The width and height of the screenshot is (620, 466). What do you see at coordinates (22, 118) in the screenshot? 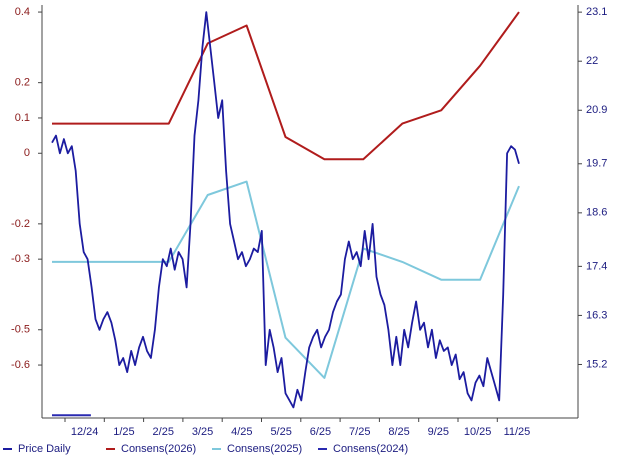
I see `y-tick-label: 0.1` at bounding box center [22, 118].